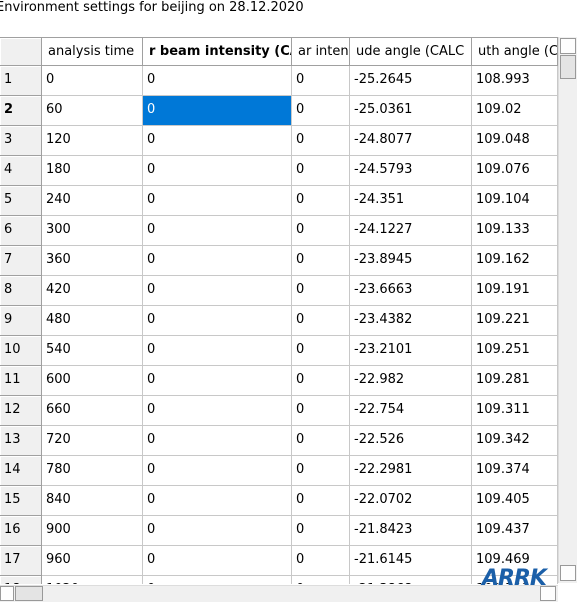 The width and height of the screenshot is (578, 608). I want to click on table-cell: 109.469, so click(515, 561).